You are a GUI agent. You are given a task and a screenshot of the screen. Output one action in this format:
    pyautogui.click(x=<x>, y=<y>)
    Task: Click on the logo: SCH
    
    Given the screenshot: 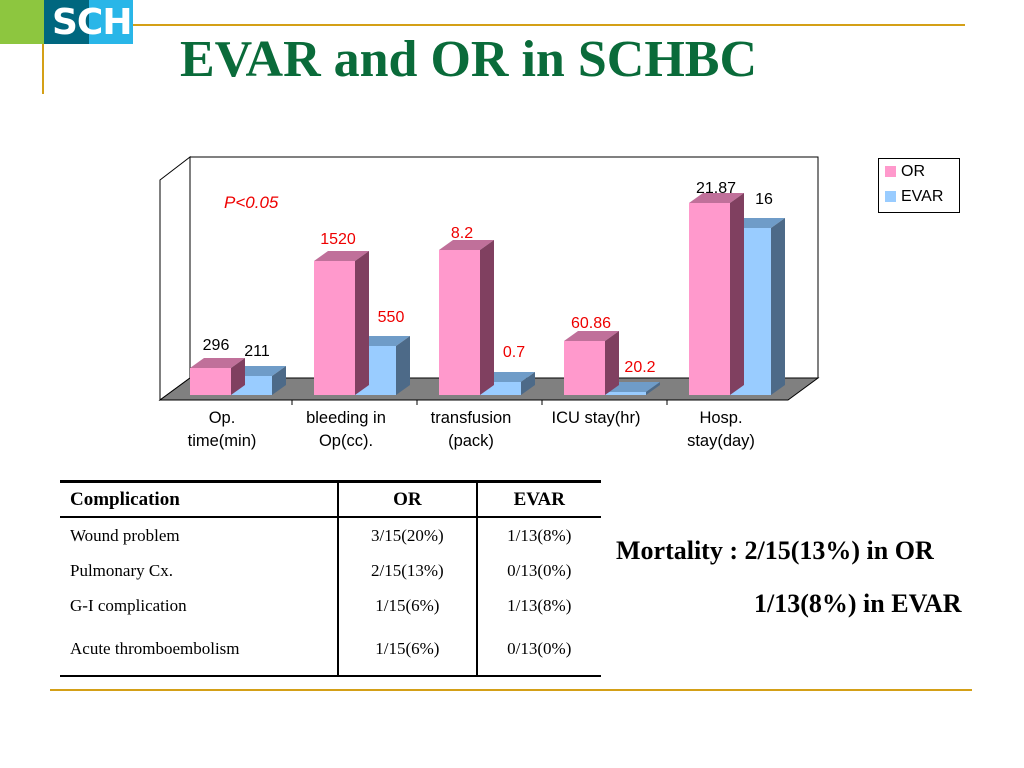 What is the action you would take?
    pyautogui.click(x=92, y=22)
    